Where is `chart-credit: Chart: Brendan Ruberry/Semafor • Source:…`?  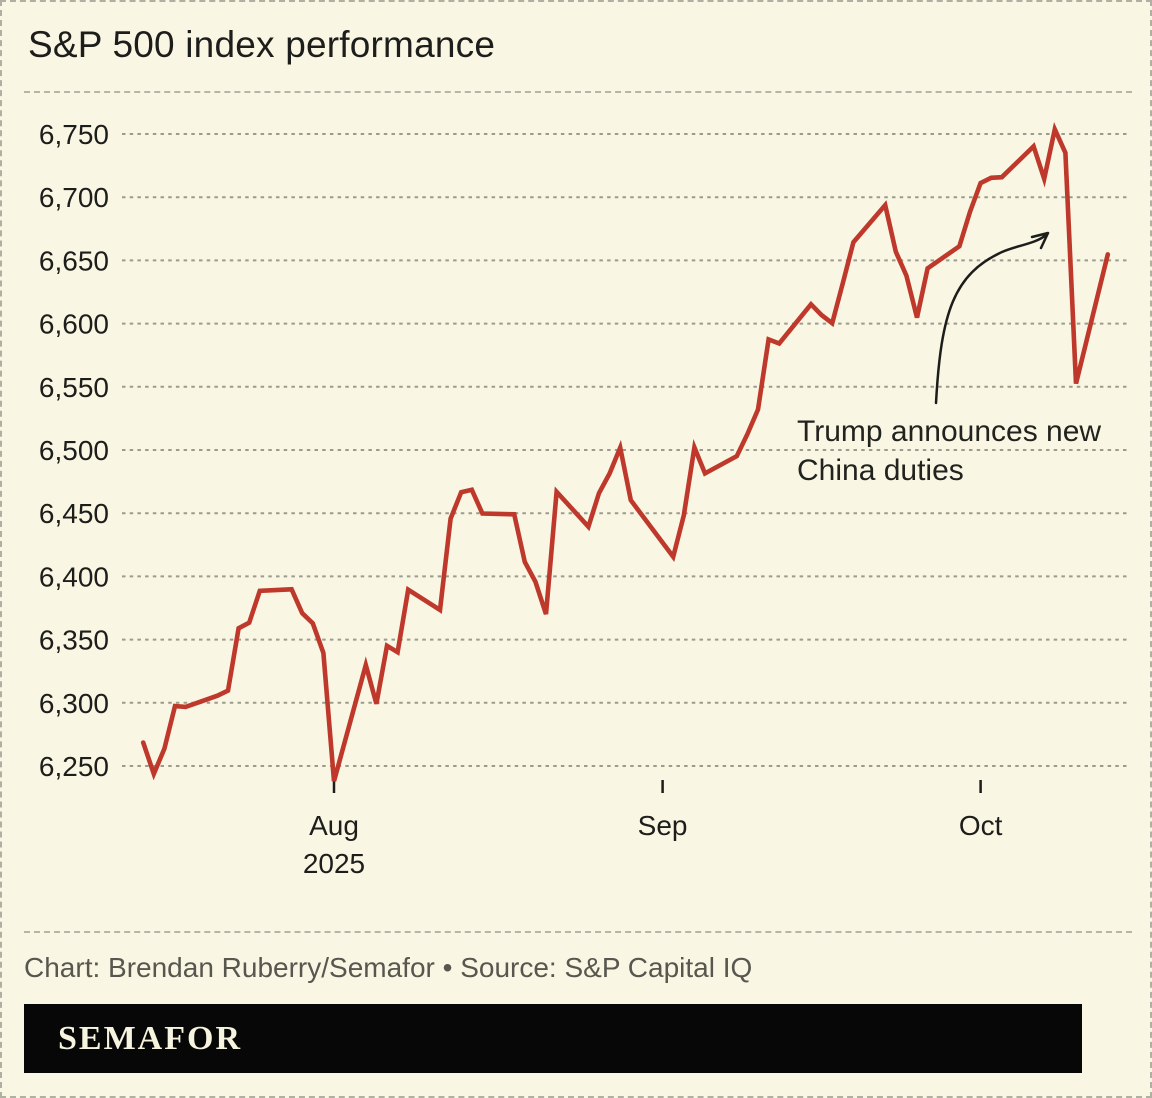 chart-credit: Chart: Brendan Ruberry/Semafor • Source:… is located at coordinates (388, 967).